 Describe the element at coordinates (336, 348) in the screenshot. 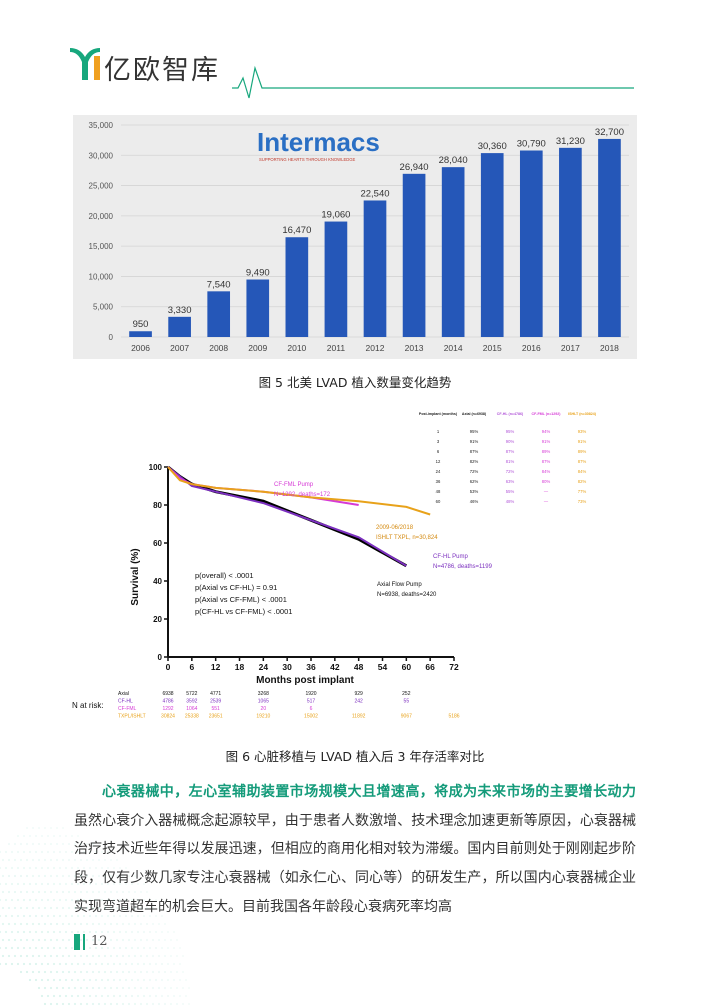

I see `x-tick-label: 2011` at that location.